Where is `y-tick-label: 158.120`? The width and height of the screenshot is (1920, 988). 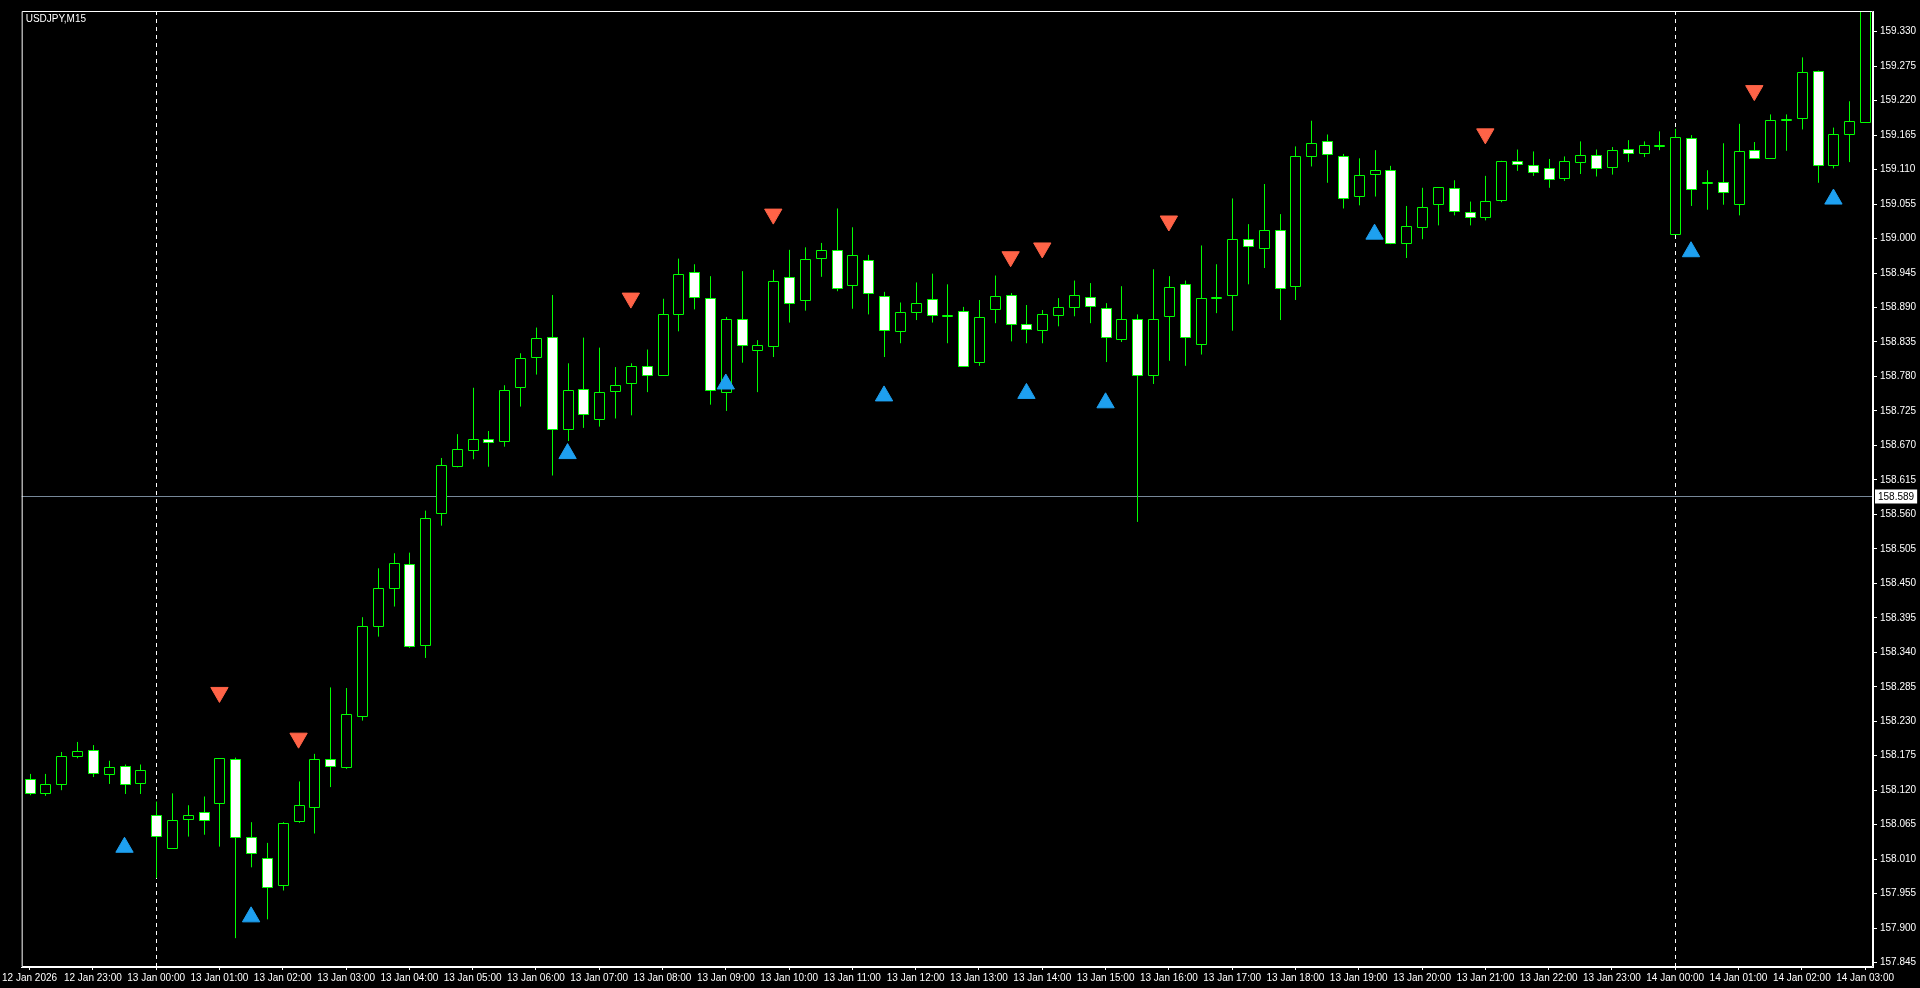 y-tick-label: 158.120 is located at coordinates (1898, 789).